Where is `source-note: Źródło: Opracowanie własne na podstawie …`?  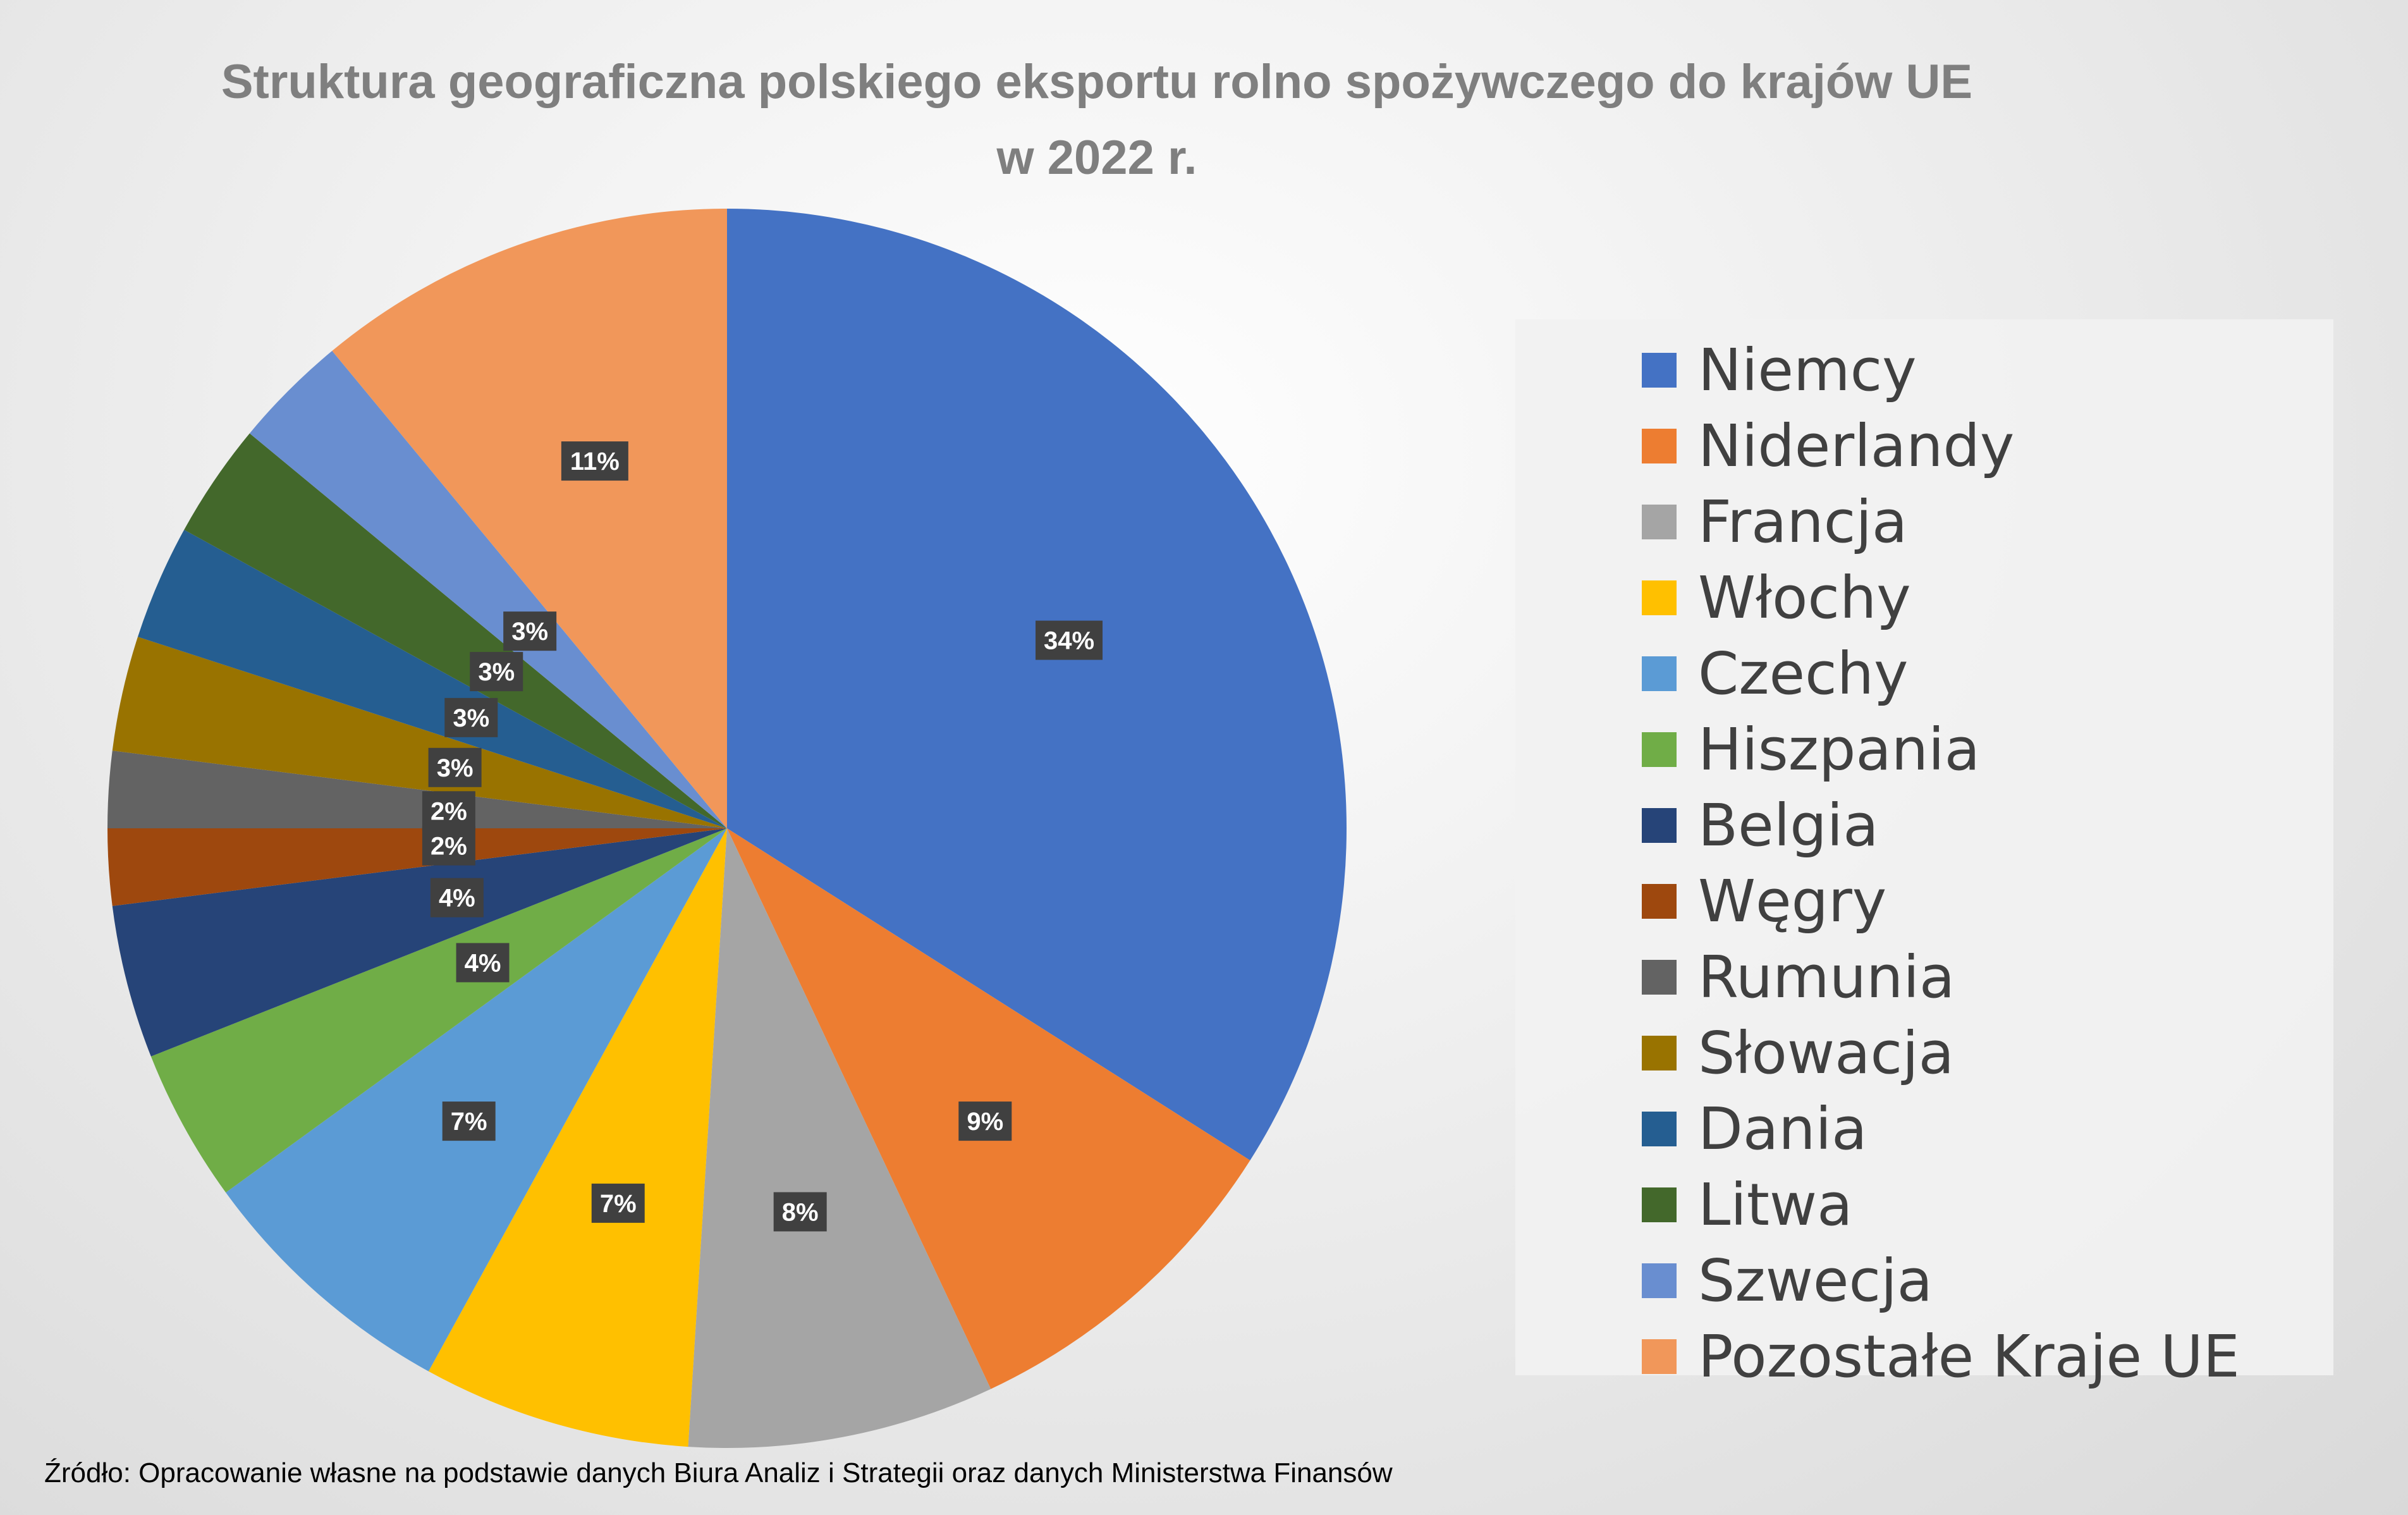 source-note: Źródło: Opracowanie własne na podstawie … is located at coordinates (719, 1472).